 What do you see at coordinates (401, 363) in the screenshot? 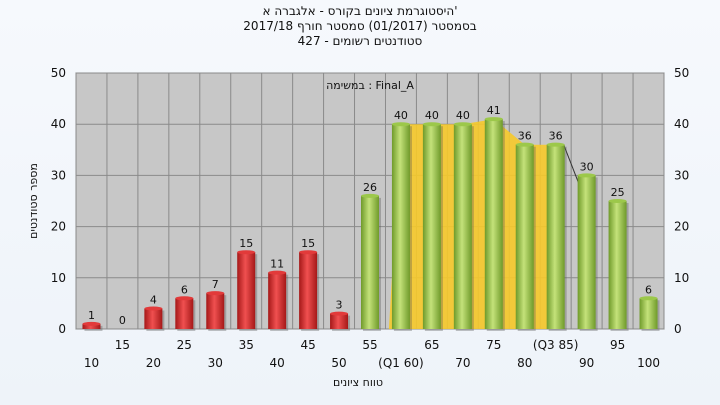
I see `x-tick-label: (Q1 60)` at bounding box center [401, 363].